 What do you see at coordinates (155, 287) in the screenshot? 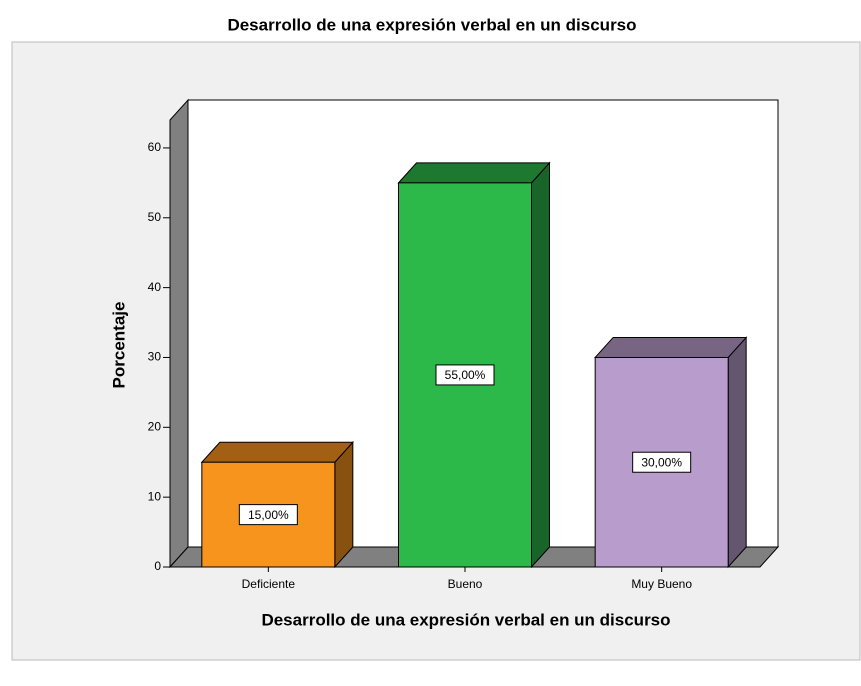
I see `y-tick-label: 40` at bounding box center [155, 287].